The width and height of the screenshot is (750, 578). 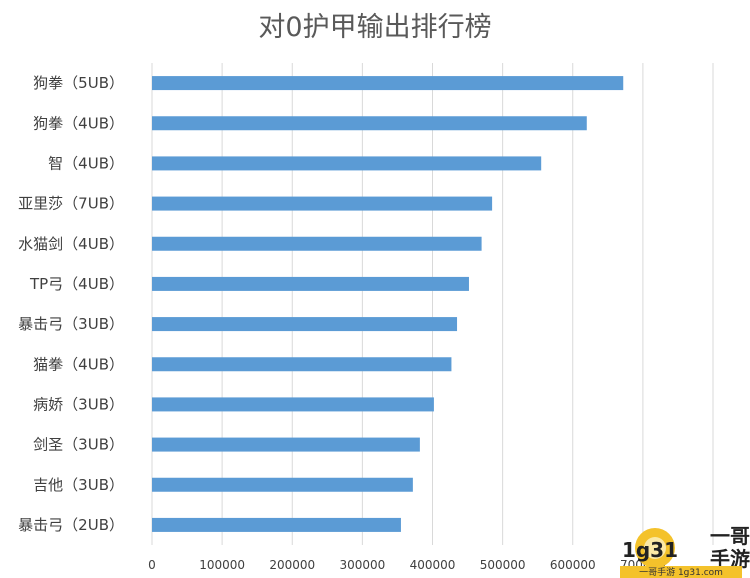 What do you see at coordinates (71, 204) in the screenshot?
I see `category-label: 亚里莎（7UB）` at bounding box center [71, 204].